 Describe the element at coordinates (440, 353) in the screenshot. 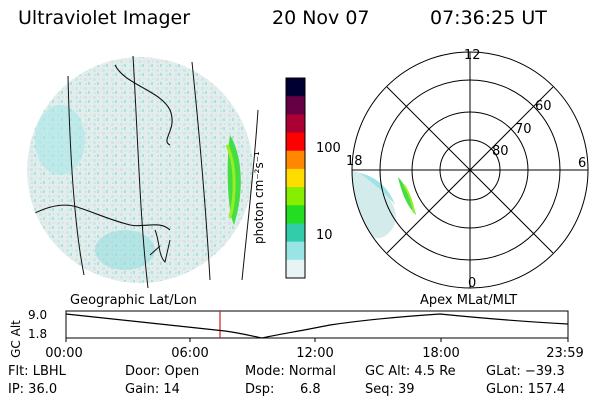

I see `altitude-xtick-3: 18:00` at that location.